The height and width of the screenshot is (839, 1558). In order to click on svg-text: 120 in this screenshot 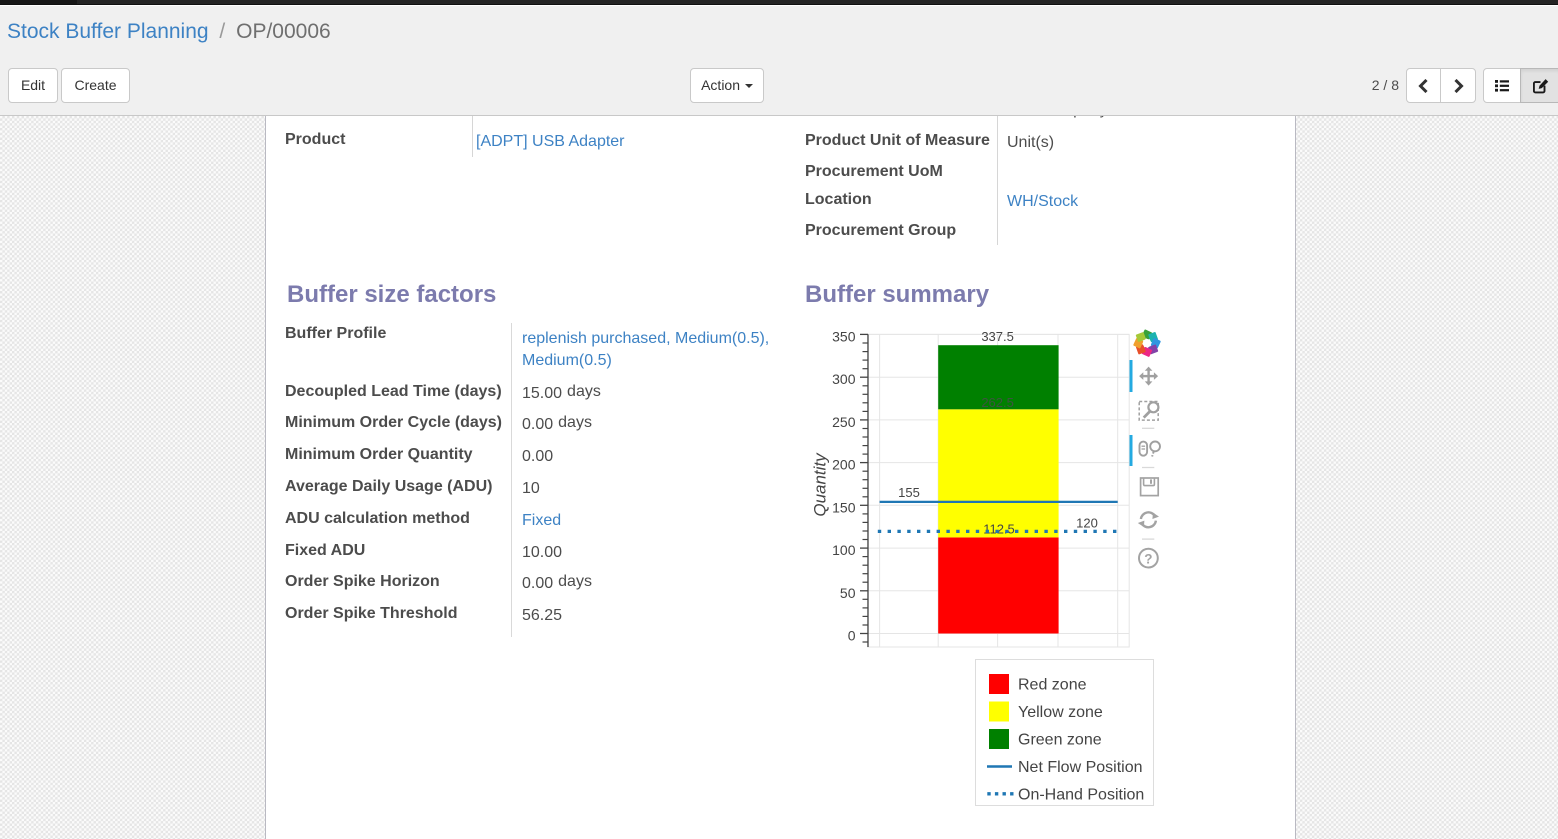, I will do `click(1087, 523)`.